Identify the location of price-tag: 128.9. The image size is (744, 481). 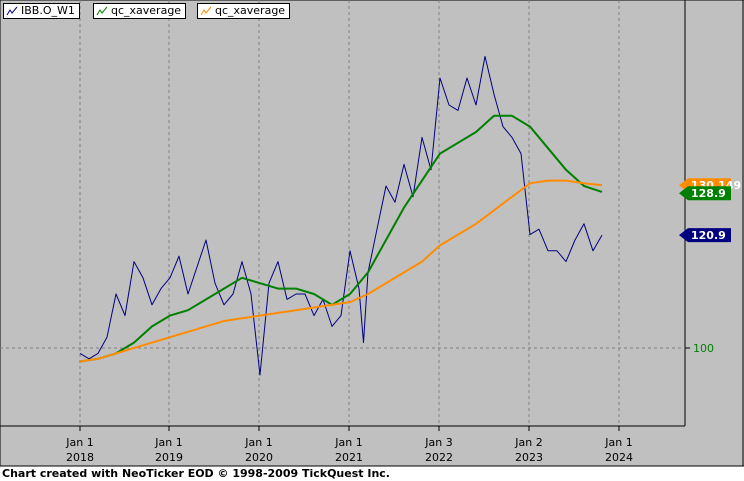
(705, 193).